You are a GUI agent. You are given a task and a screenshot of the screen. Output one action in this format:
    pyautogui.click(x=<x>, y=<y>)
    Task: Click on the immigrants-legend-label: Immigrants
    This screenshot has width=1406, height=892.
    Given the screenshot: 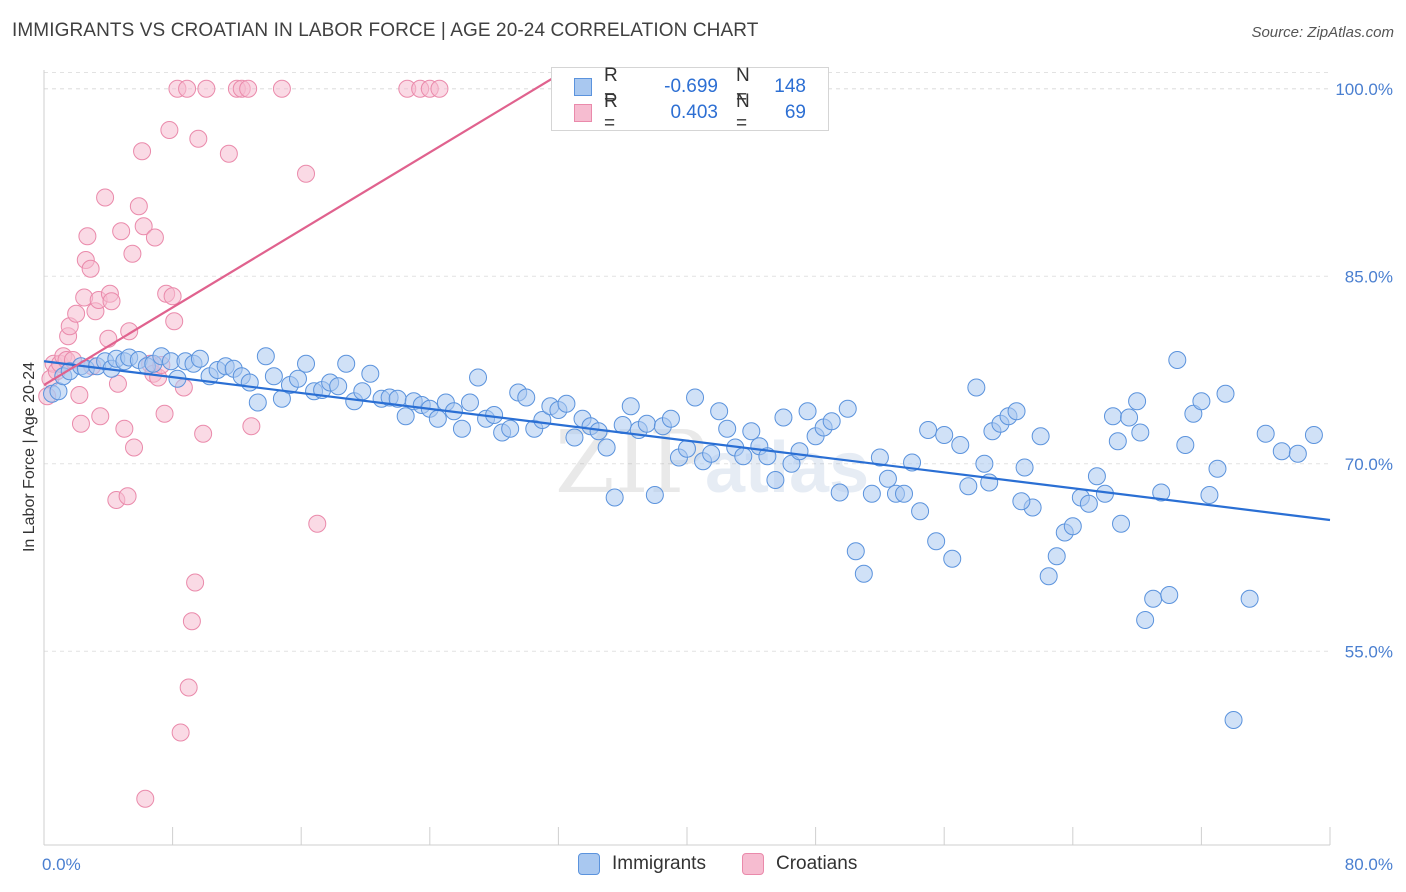 What is the action you would take?
    pyautogui.click(x=659, y=863)
    